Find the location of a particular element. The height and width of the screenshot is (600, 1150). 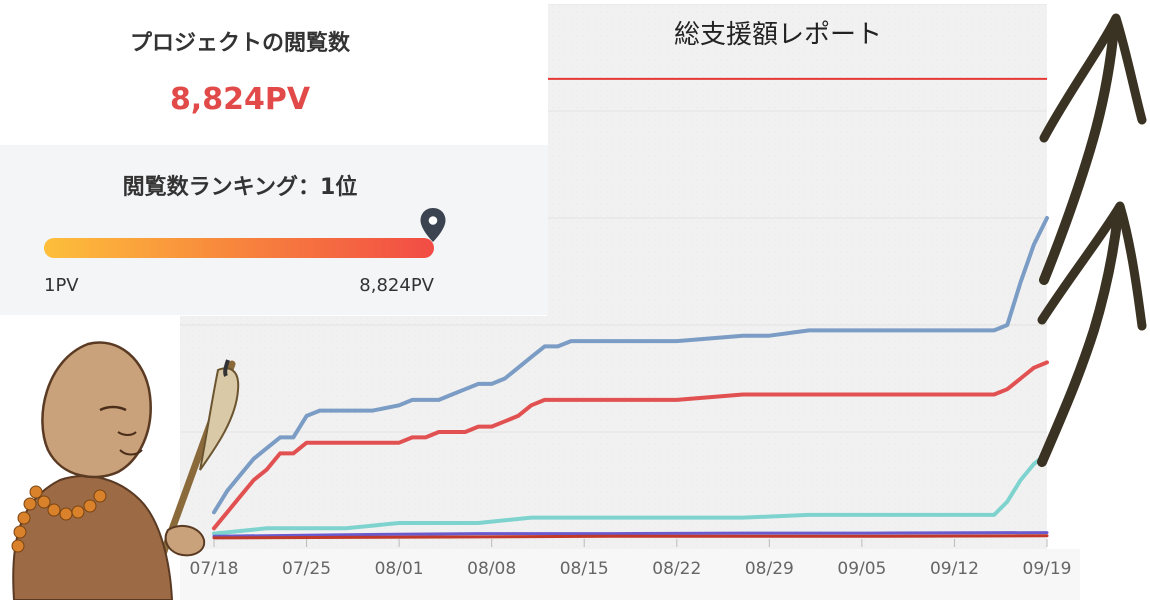

x-axis-strip is located at coordinates (630, 574).